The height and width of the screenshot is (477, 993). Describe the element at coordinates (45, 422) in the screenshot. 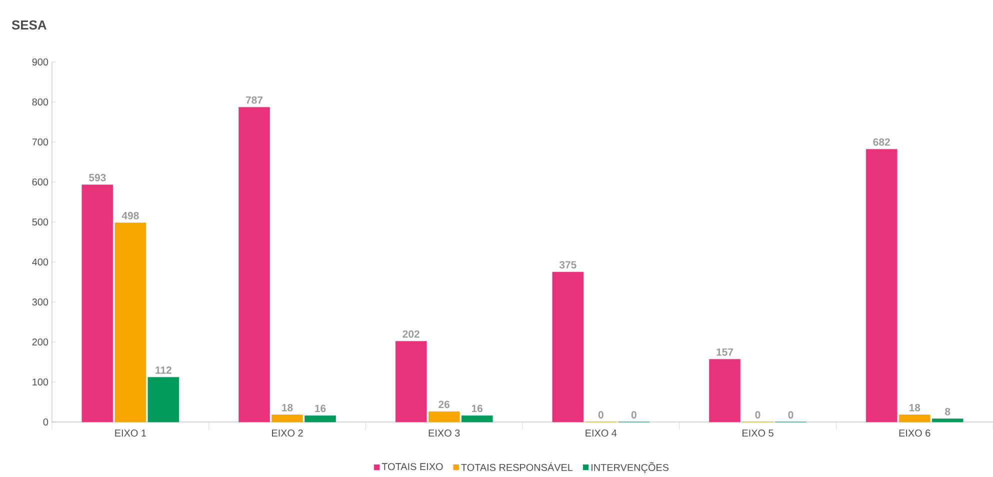

I see `y-tick-label: 0` at that location.